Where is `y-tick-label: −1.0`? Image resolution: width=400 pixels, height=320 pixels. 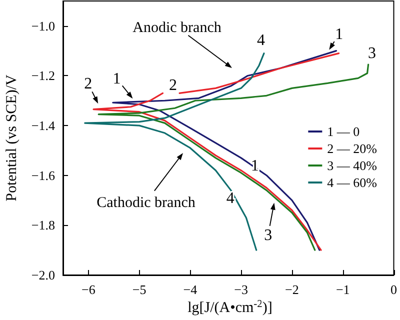 y-tick-label: −1.0 is located at coordinates (43, 26).